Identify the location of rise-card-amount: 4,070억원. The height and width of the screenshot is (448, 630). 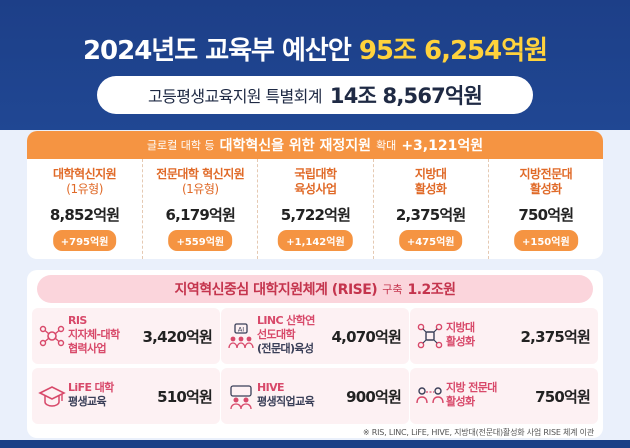
(366, 337).